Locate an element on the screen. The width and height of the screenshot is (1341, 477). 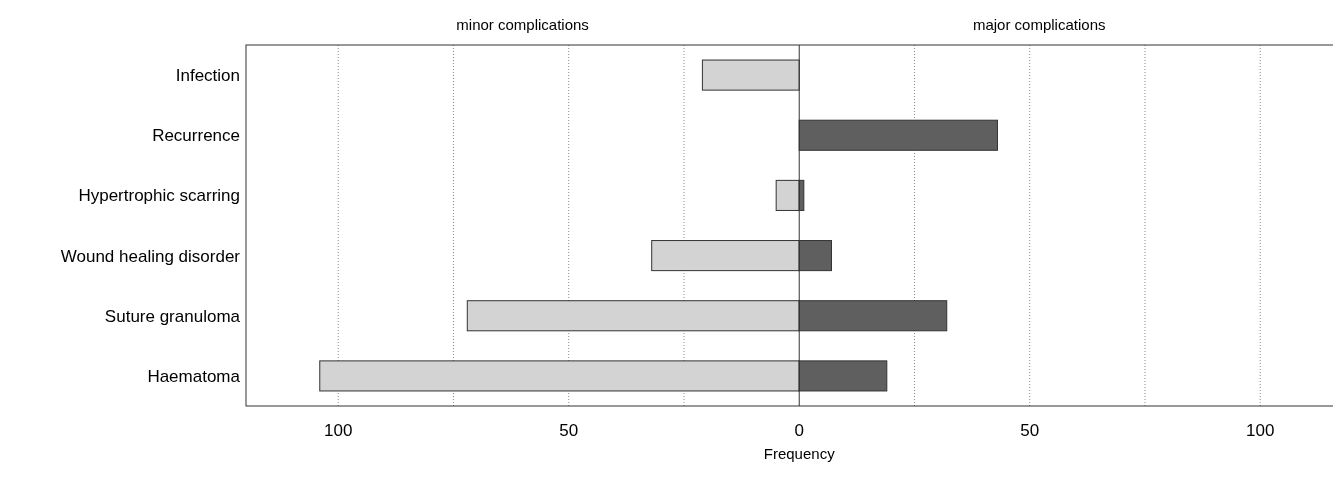
text: major complications is located at coordinates (1039, 24).